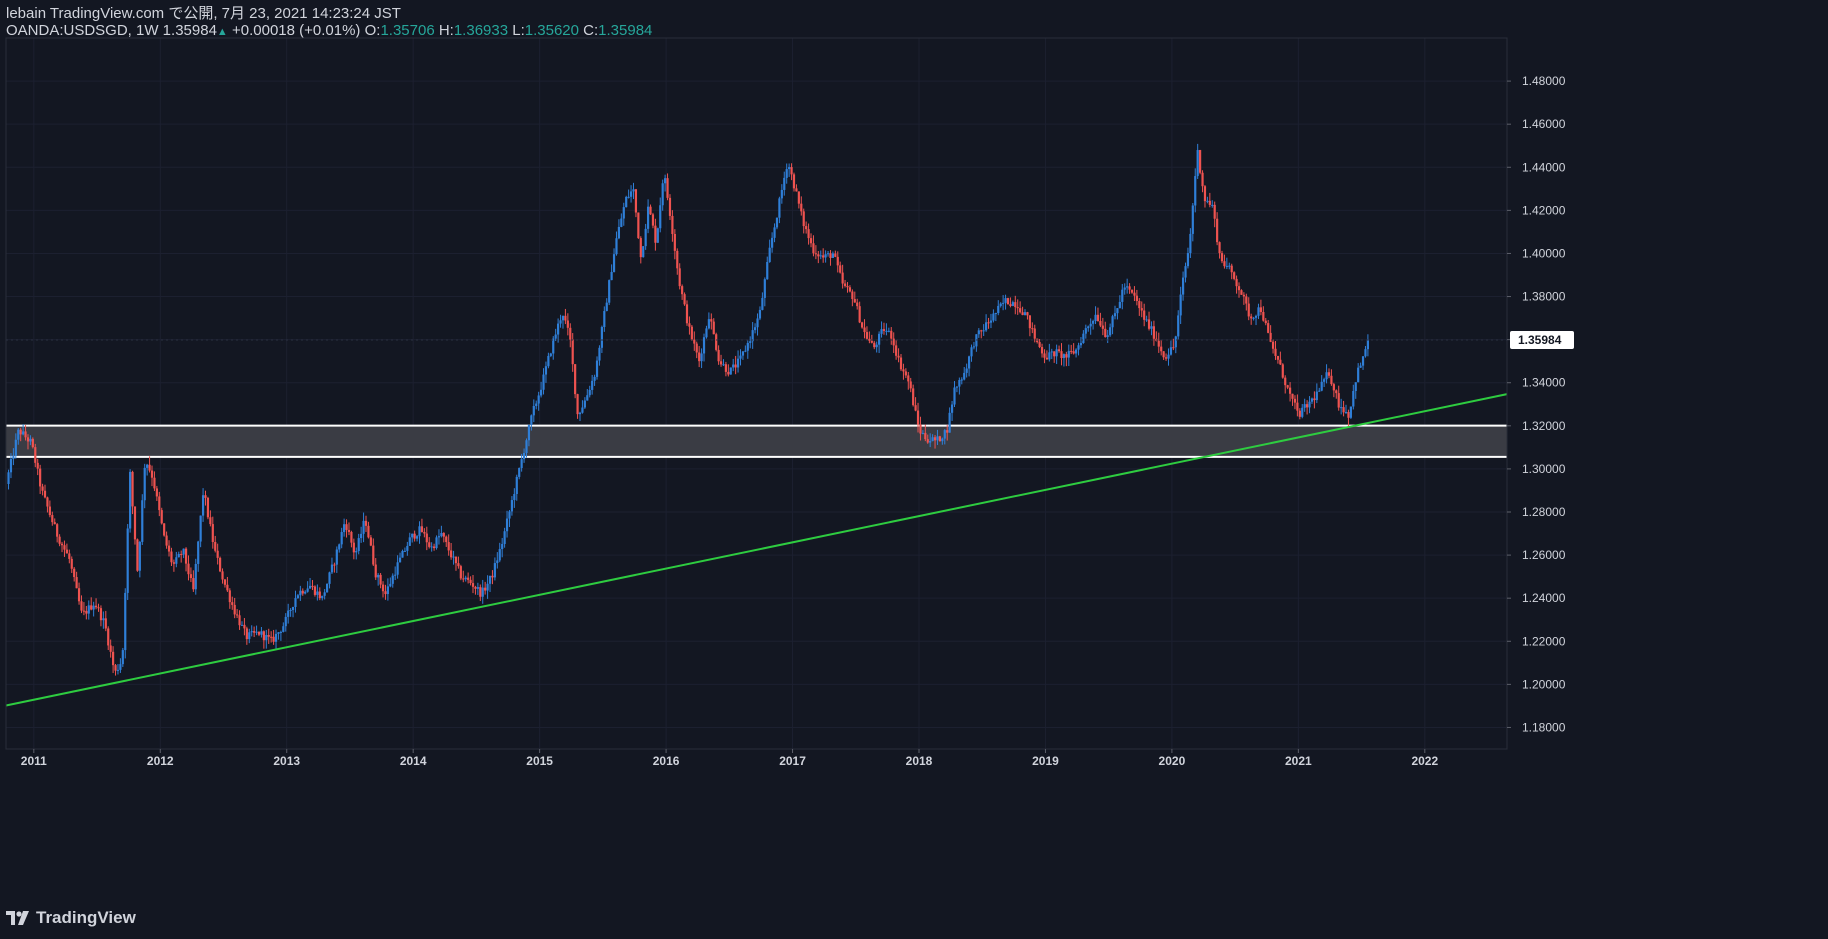 The height and width of the screenshot is (939, 1828). What do you see at coordinates (1544, 469) in the screenshot?
I see `y-tick-label: 1.30000` at bounding box center [1544, 469].